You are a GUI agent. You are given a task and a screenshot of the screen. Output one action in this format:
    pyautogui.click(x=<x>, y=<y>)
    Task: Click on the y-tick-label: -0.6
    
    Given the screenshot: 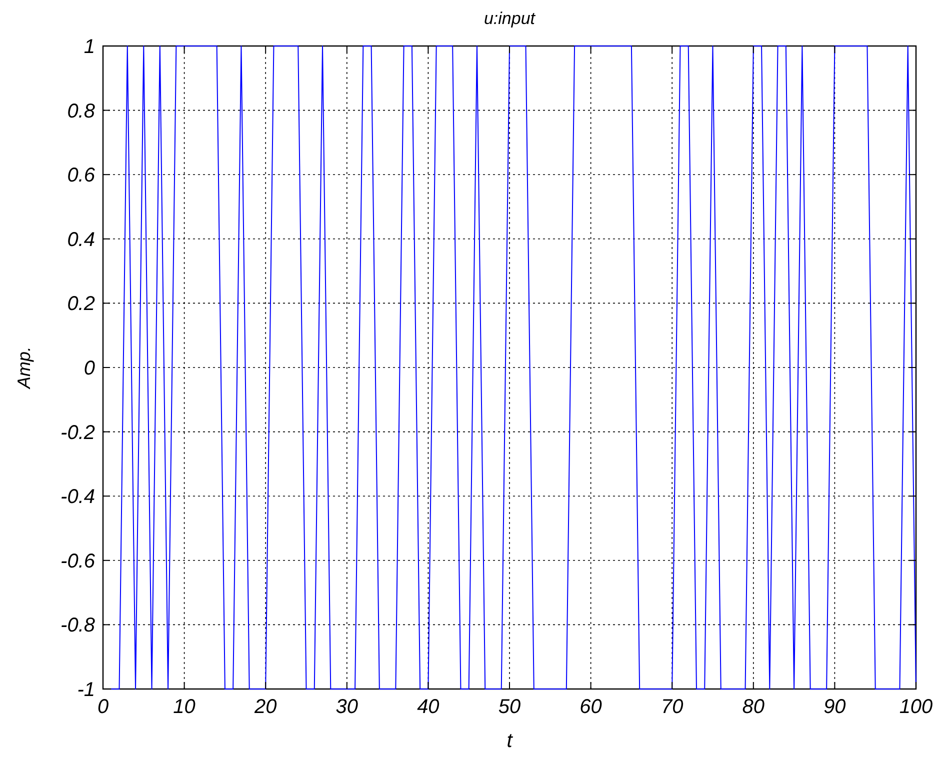 What is the action you would take?
    pyautogui.click(x=78, y=561)
    